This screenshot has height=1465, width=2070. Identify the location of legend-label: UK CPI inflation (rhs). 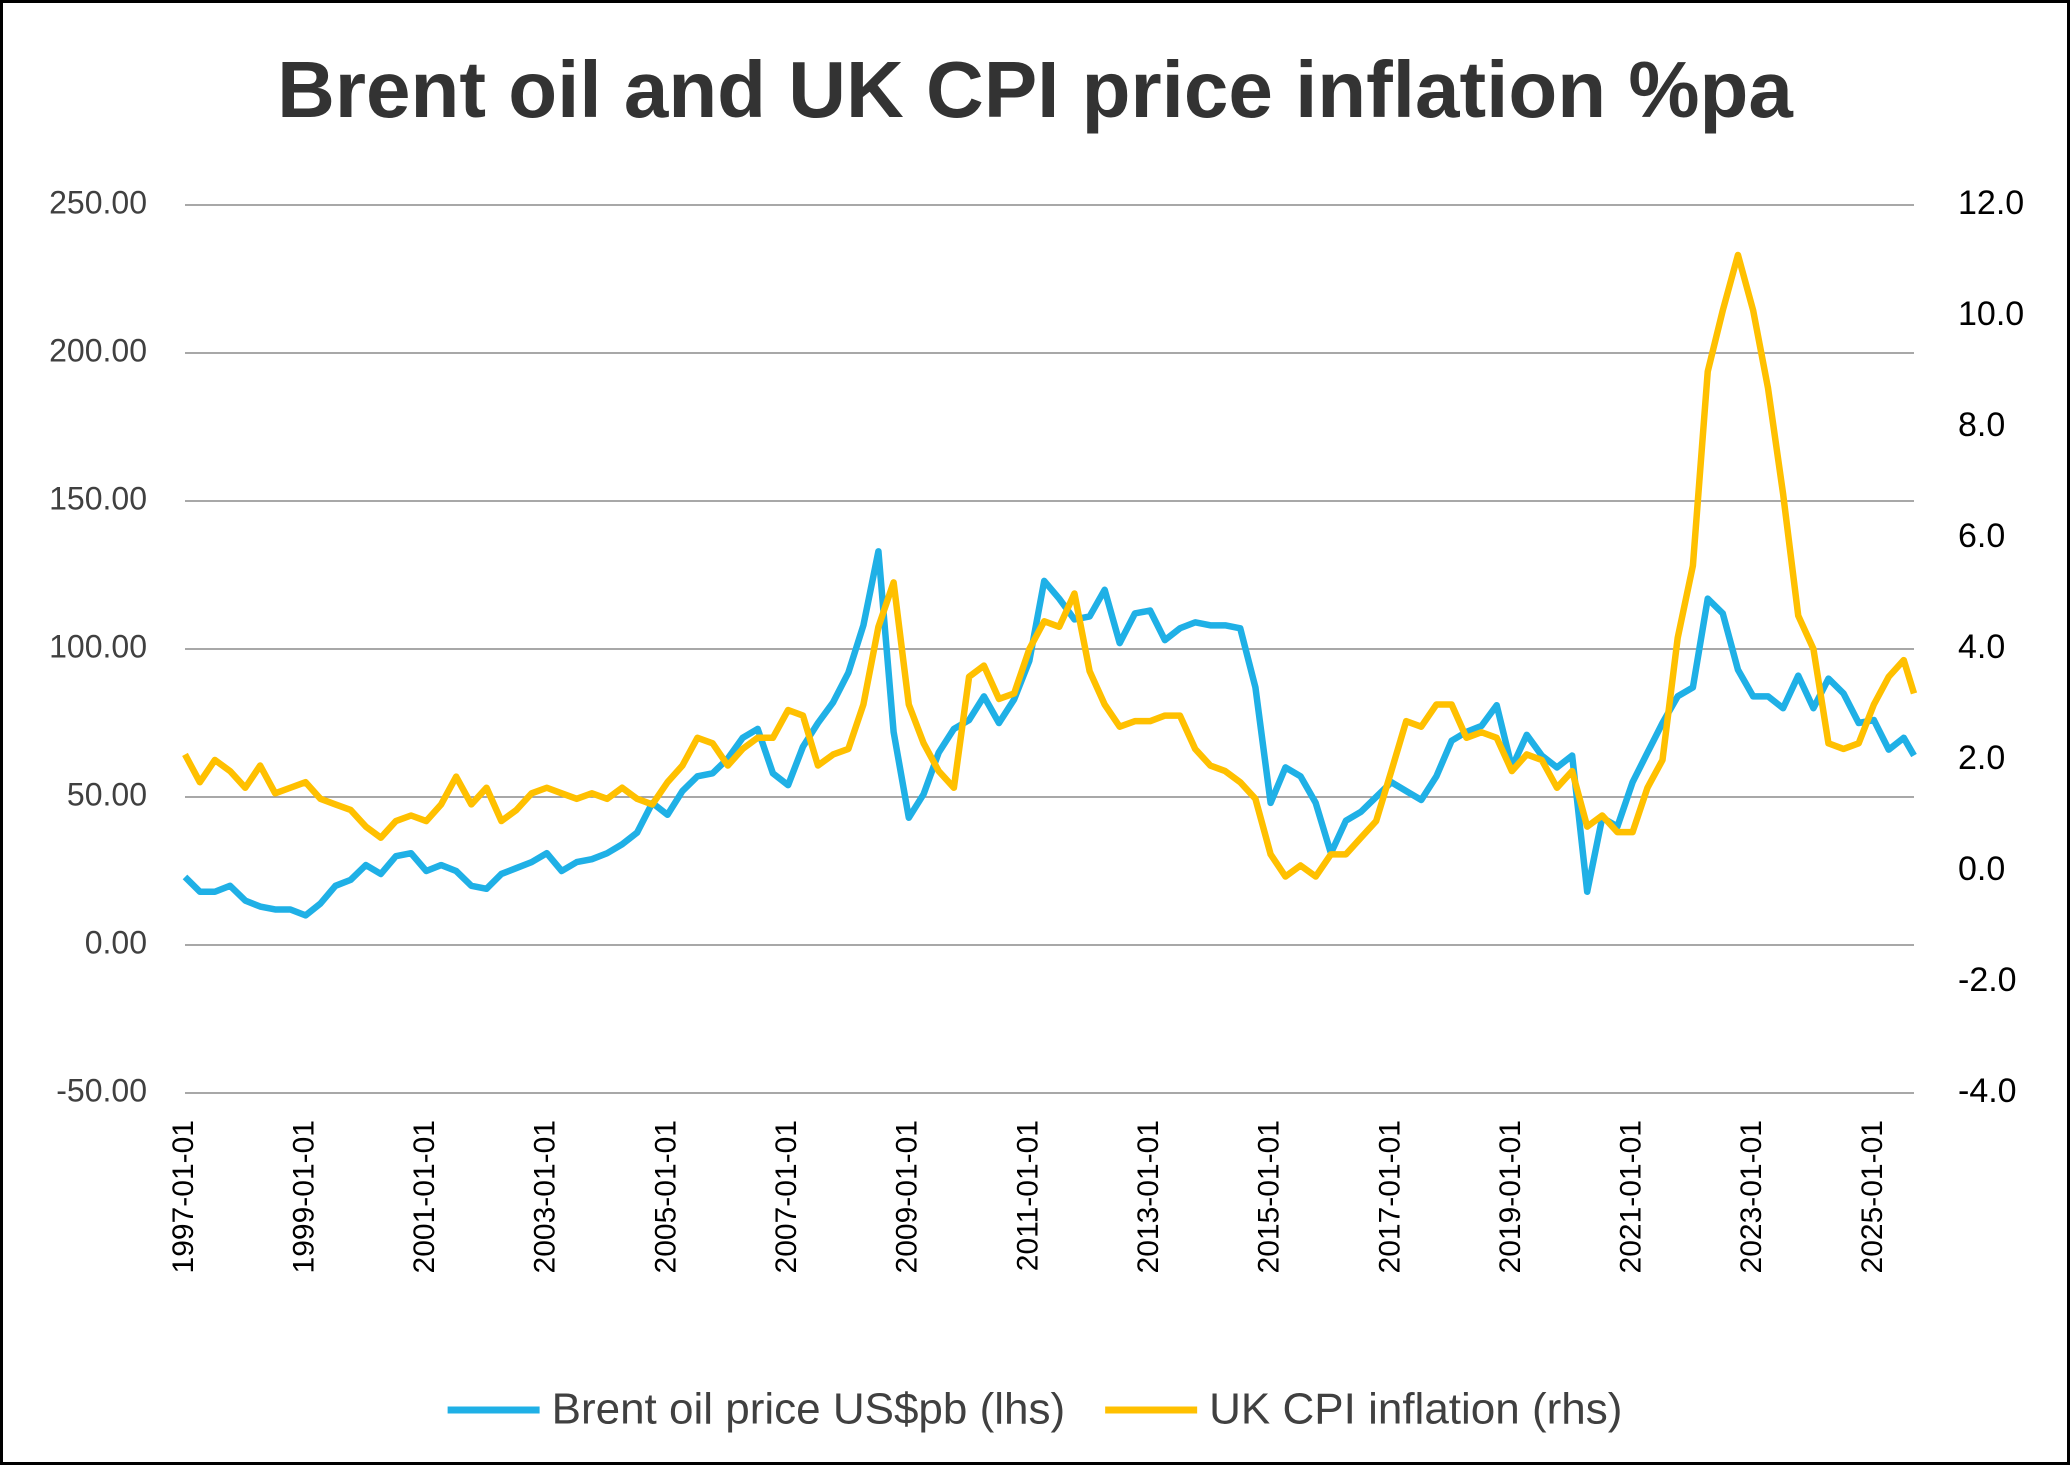
(1415, 1409).